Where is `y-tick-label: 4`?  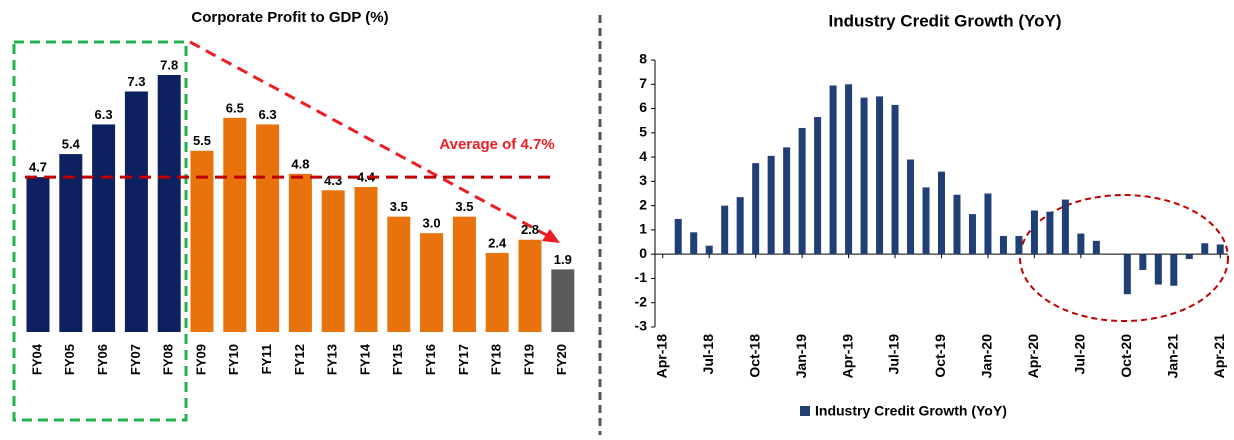
y-tick-label: 4 is located at coordinates (643, 156).